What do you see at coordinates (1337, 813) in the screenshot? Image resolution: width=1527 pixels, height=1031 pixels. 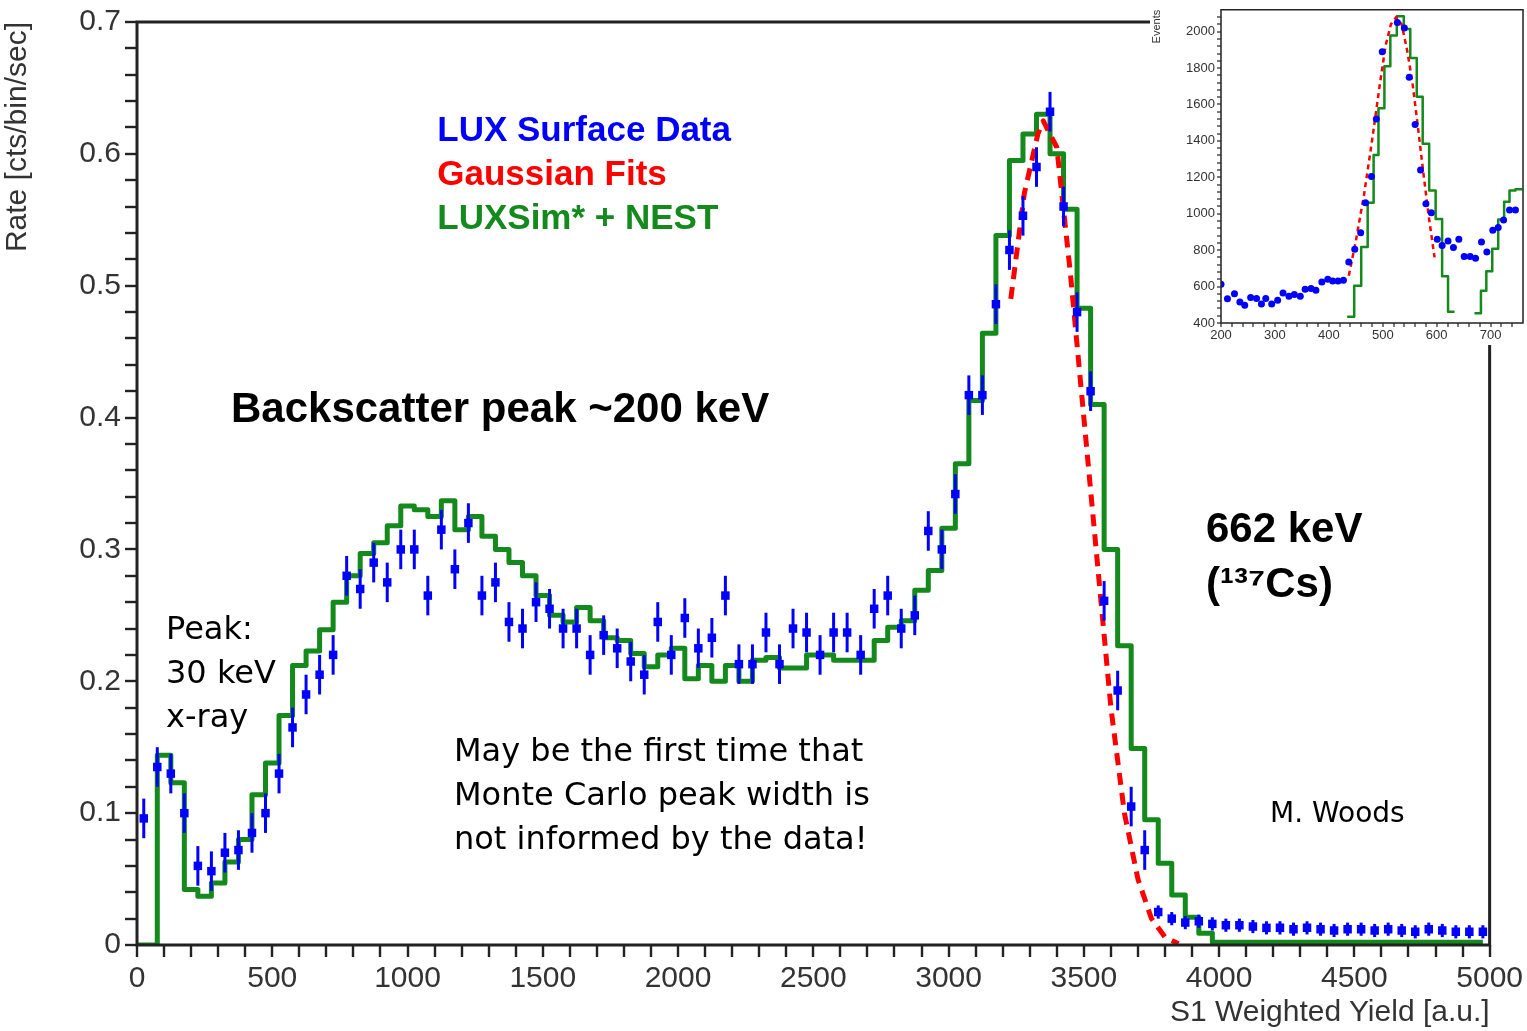 I see `annotation: M. Woods` at bounding box center [1337, 813].